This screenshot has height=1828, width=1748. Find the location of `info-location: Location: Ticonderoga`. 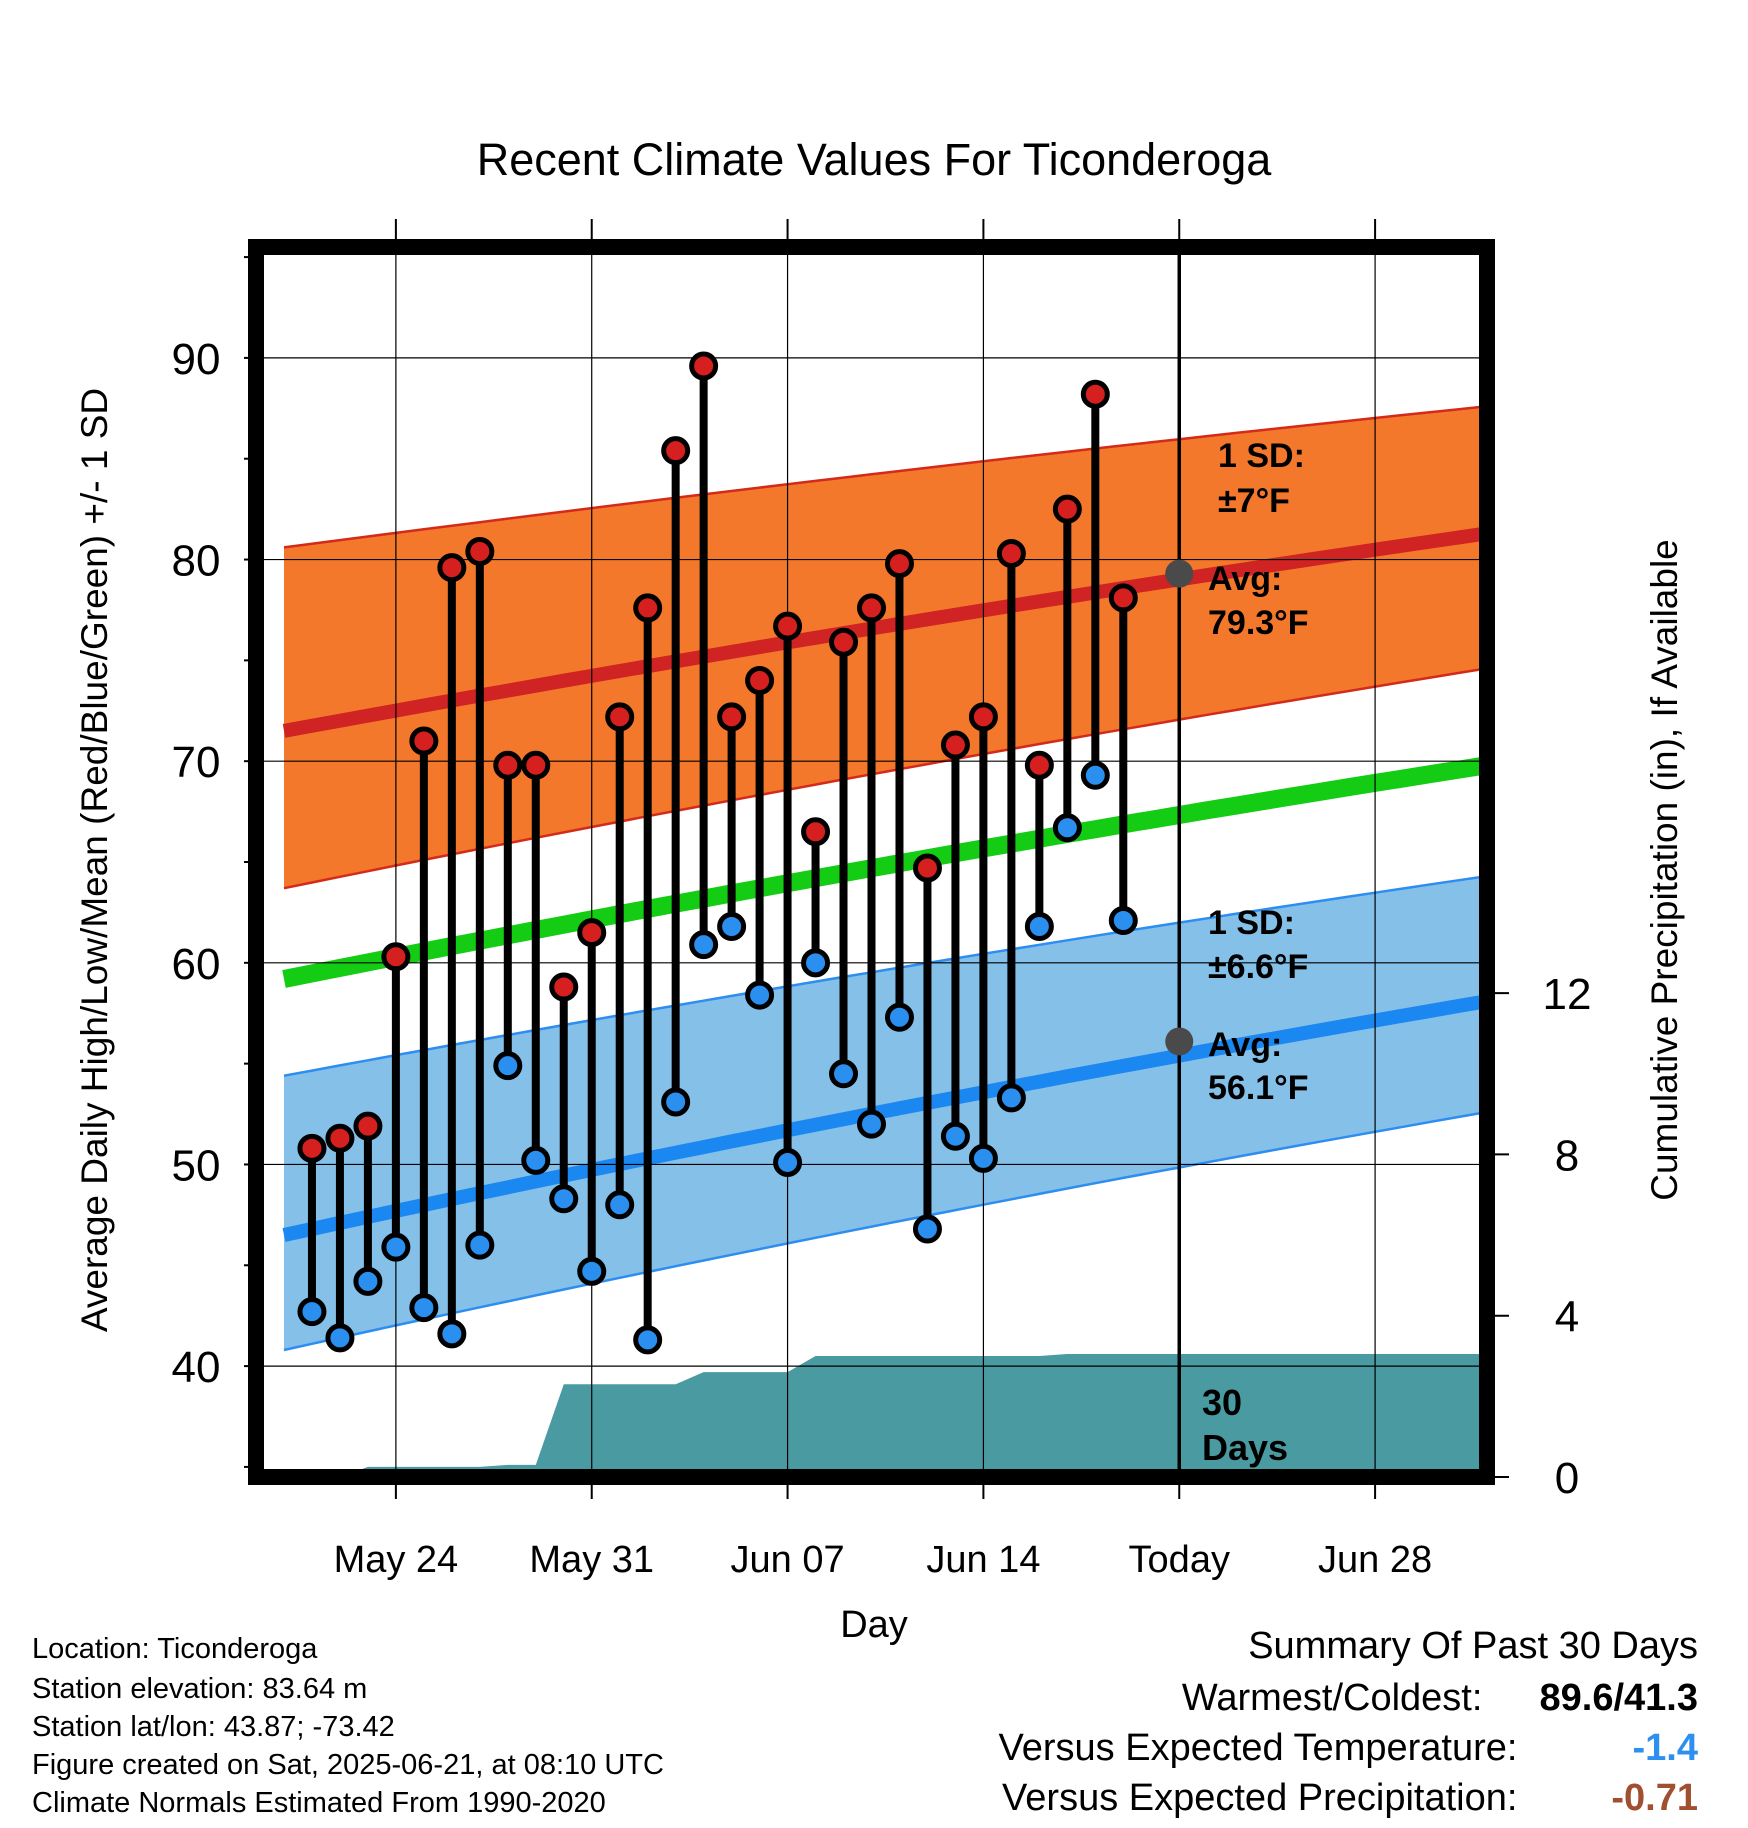

info-location: Location: Ticonderoga is located at coordinates (175, 1649).